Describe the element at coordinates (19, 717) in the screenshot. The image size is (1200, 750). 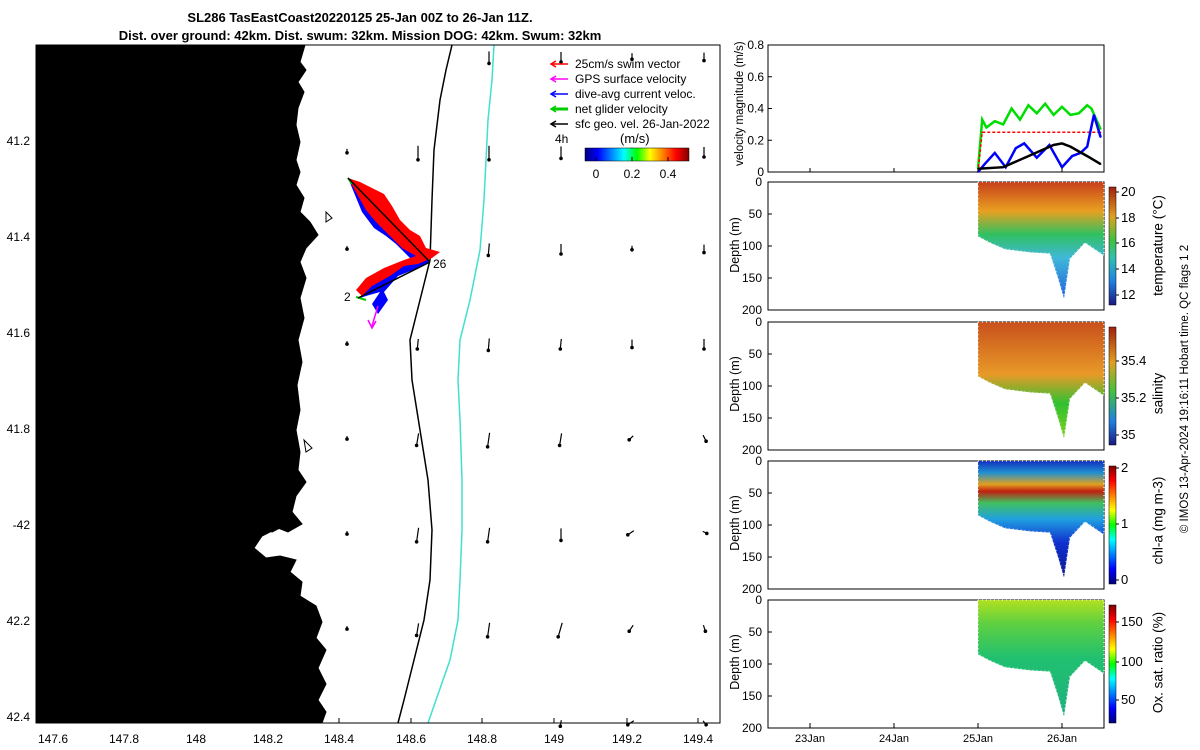
I see `map-y-tick-label: 42.4` at that location.